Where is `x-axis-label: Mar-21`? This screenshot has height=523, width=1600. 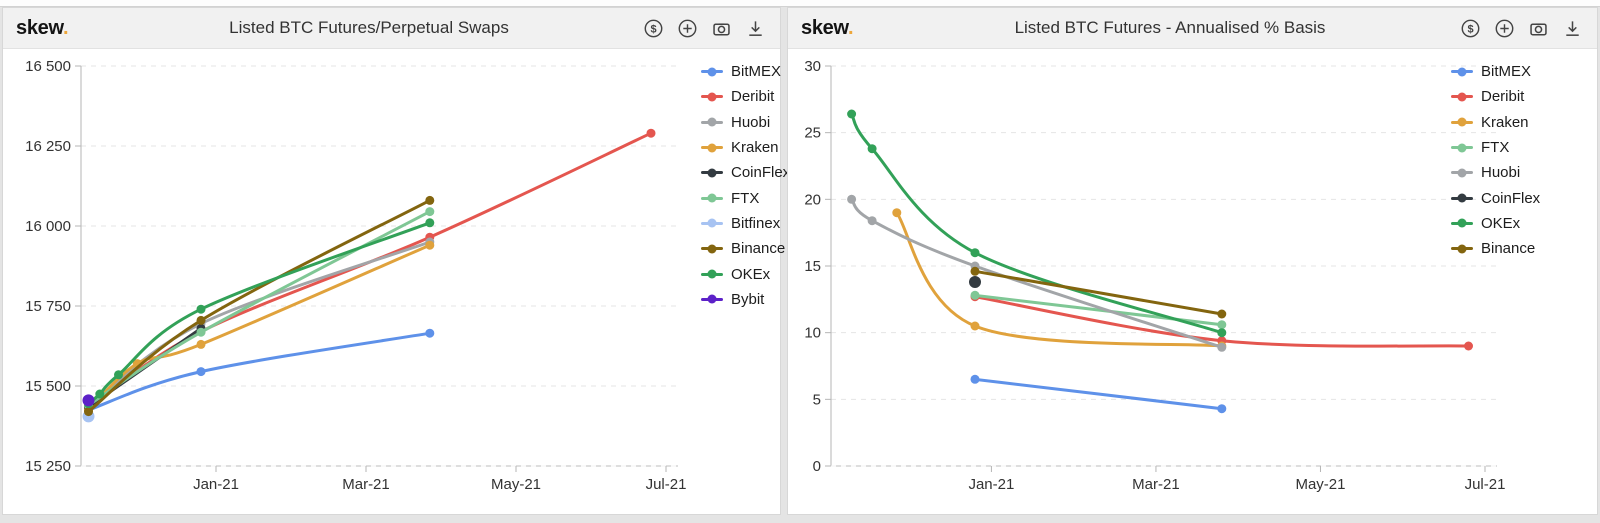
x-axis-label: Mar-21 is located at coordinates (366, 484).